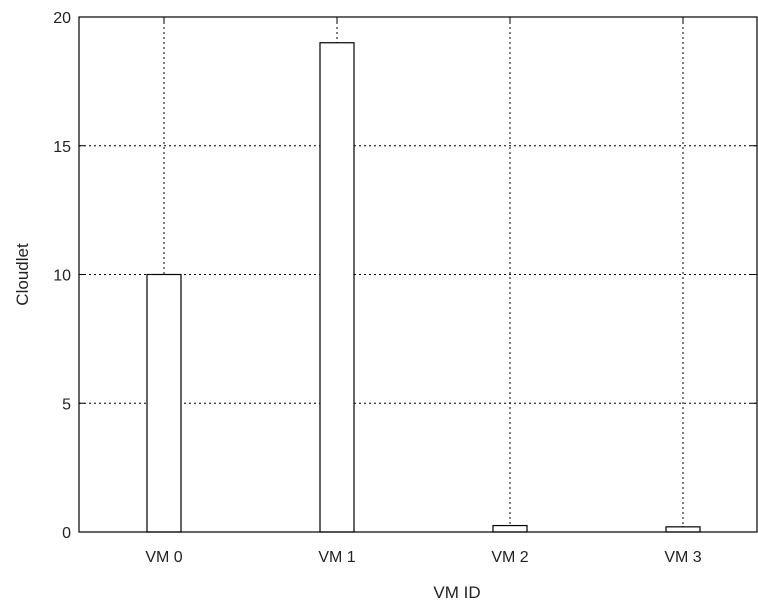  Describe the element at coordinates (62, 147) in the screenshot. I see `y-tick-label: 15` at that location.